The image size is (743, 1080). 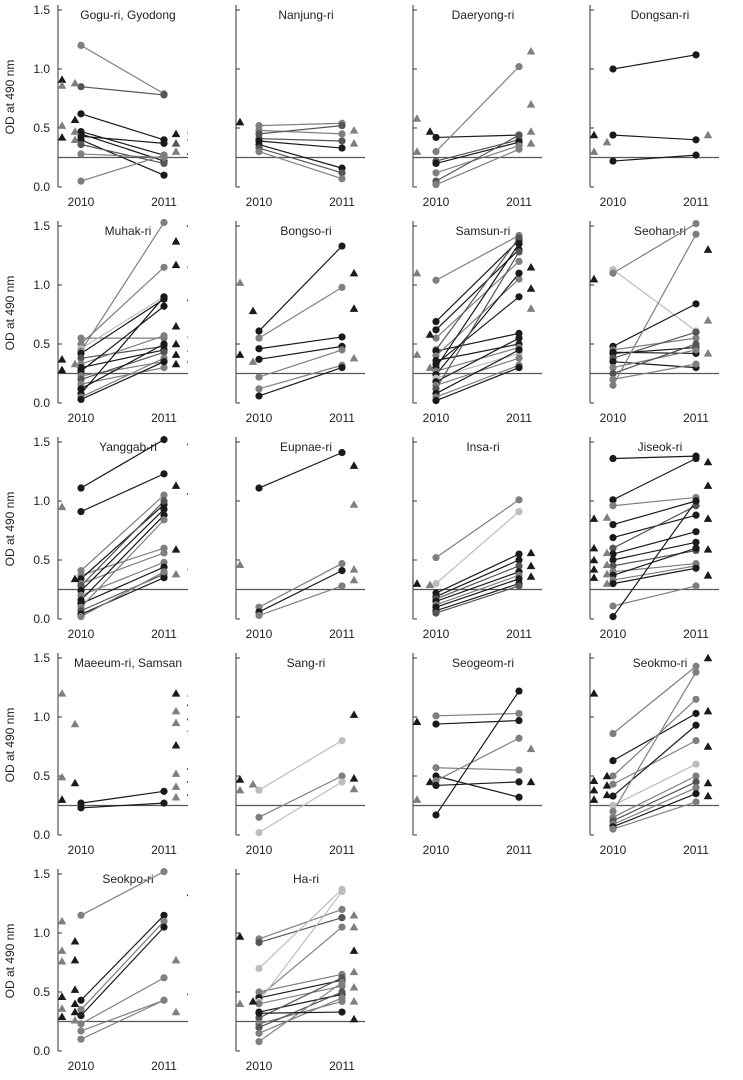 What do you see at coordinates (41, 403) in the screenshot?
I see `y-tick-label: 0.0` at bounding box center [41, 403].